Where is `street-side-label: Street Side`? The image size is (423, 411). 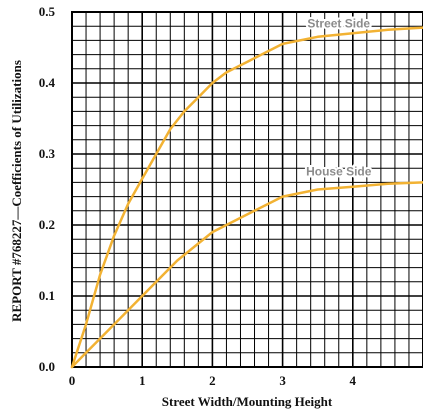 street-side-label: Street Side is located at coordinates (338, 24).